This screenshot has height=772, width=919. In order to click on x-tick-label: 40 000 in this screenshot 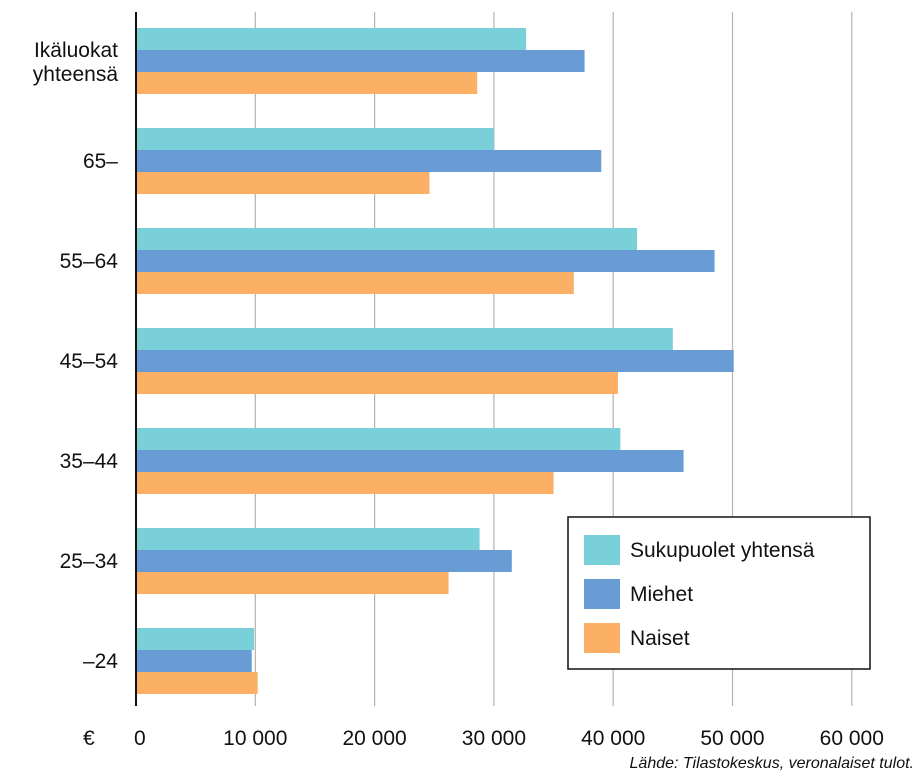, I will do `click(613, 738)`.